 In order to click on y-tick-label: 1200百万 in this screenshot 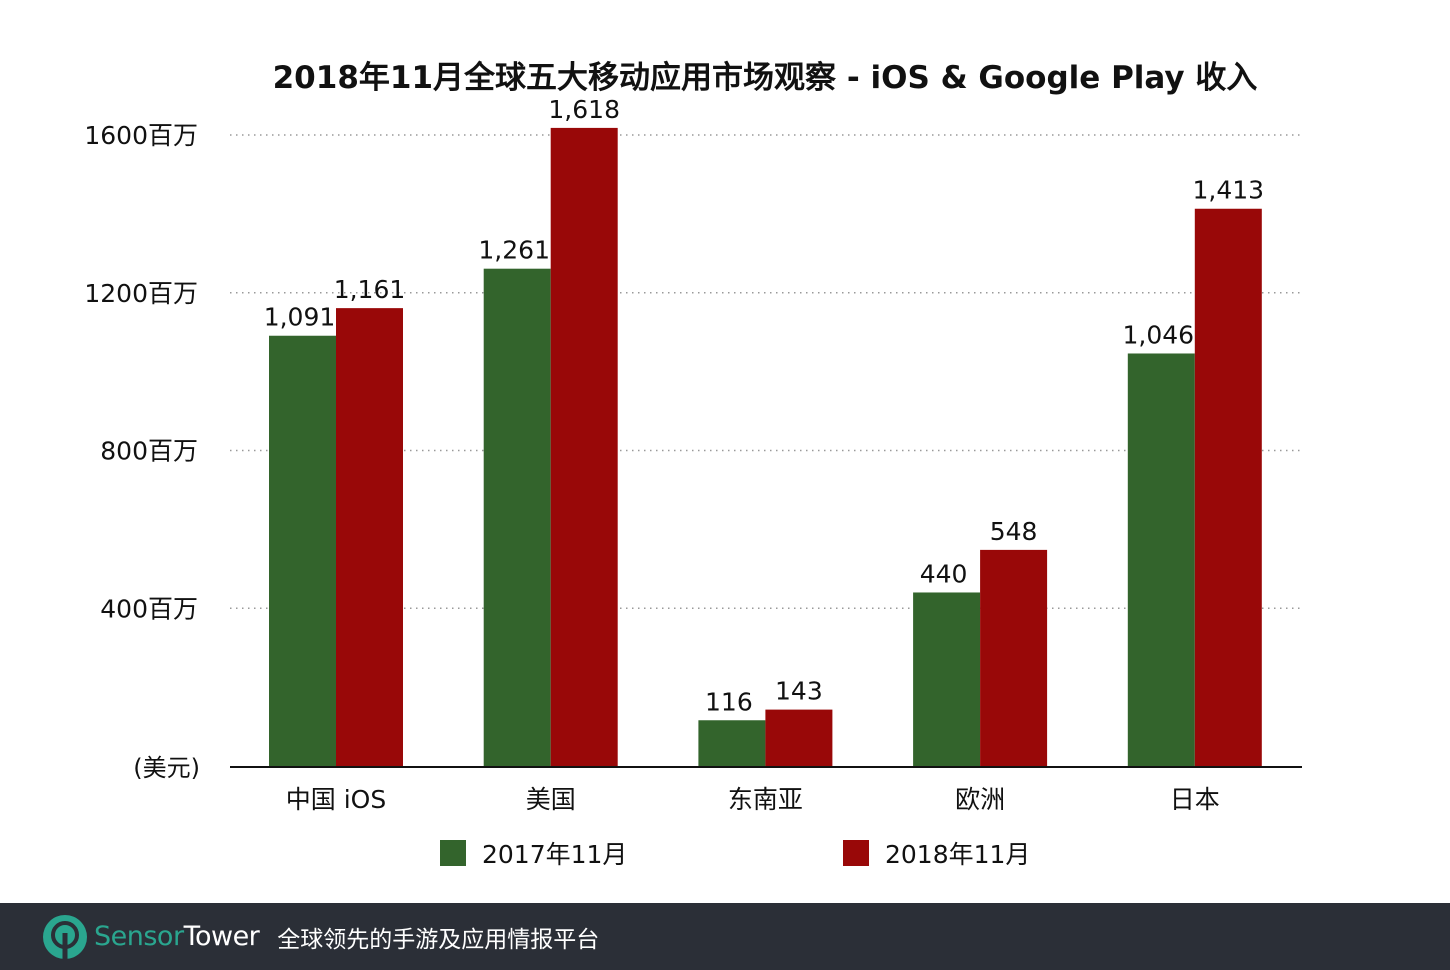, I will do `click(141, 293)`.